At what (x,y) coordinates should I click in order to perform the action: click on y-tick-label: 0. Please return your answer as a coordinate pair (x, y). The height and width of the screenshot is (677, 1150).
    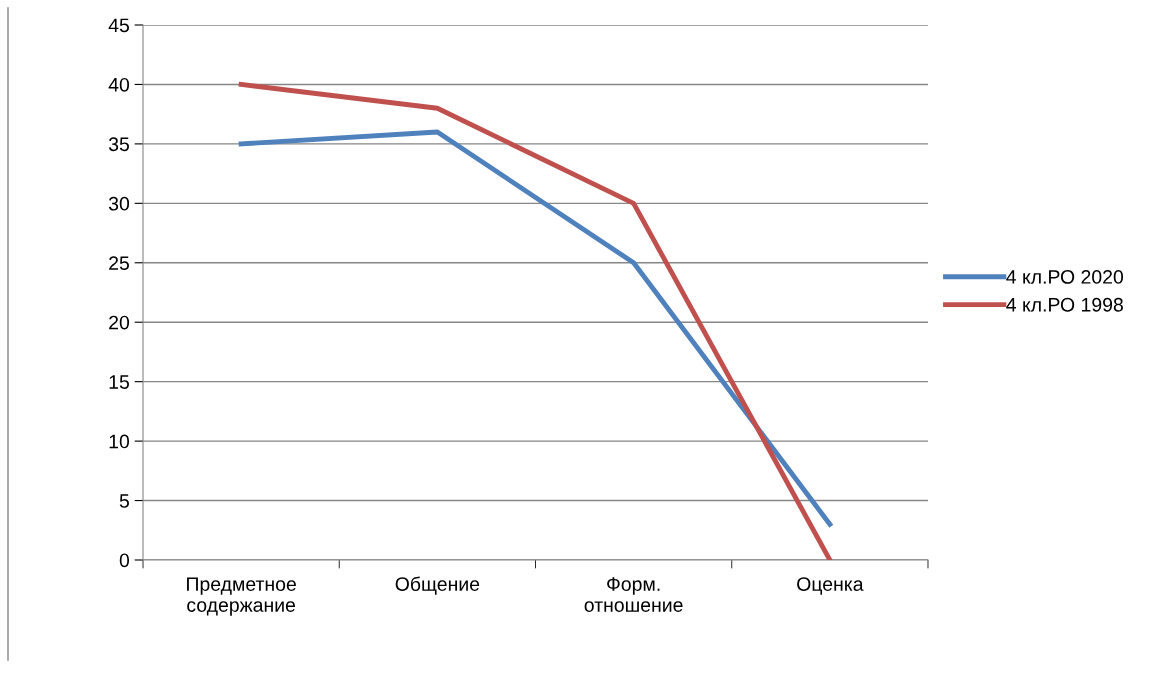
    Looking at the image, I should click on (124, 560).